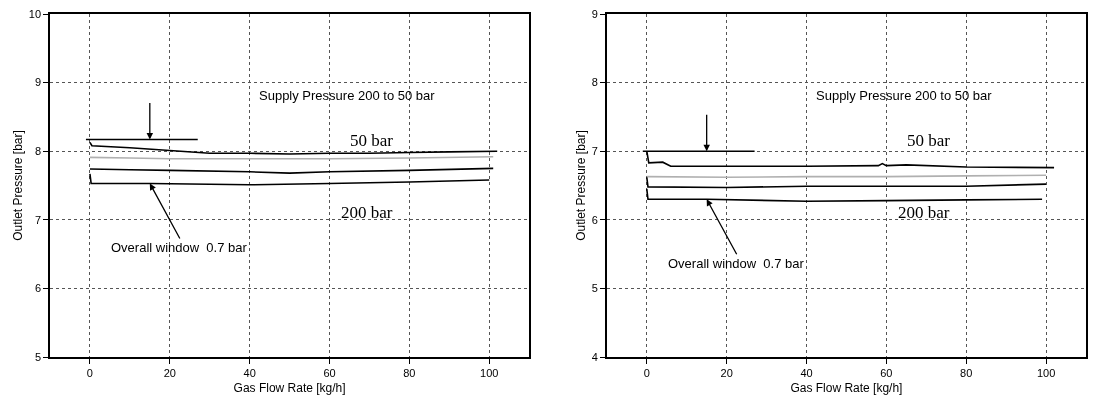  Describe the element at coordinates (35, 13) in the screenshot. I see `y-tick-label: 10` at that location.